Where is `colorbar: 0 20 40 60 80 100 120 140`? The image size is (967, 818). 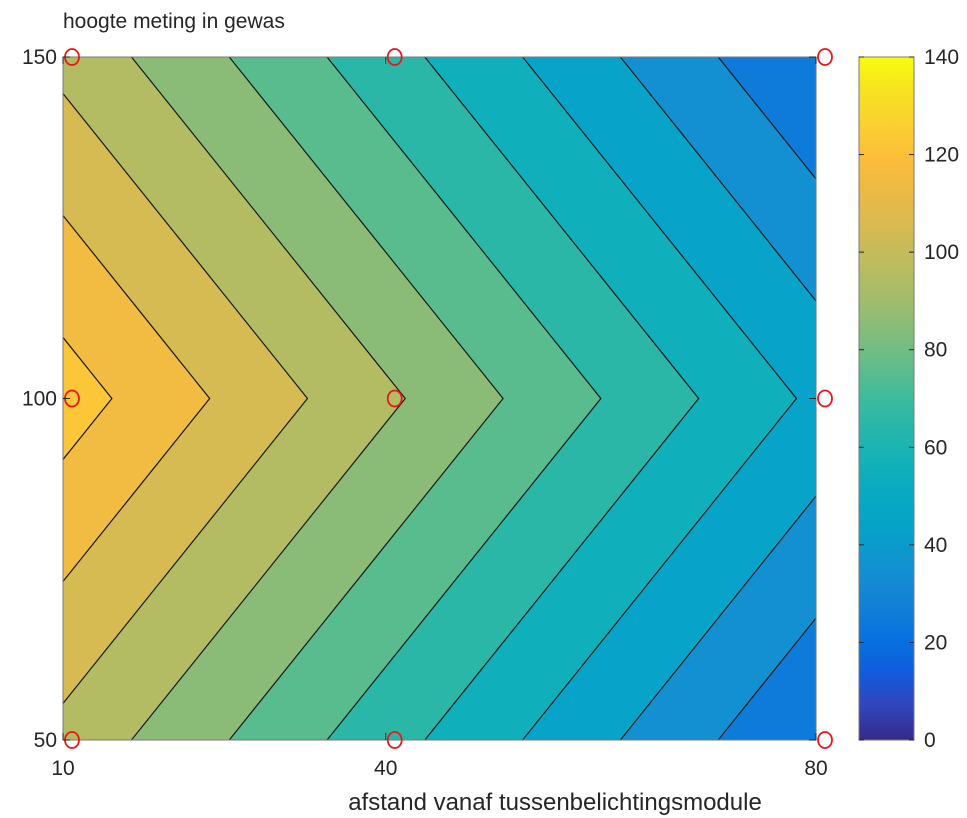
colorbar: 0 20 40 60 80 100 120 140 is located at coordinates (908, 399).